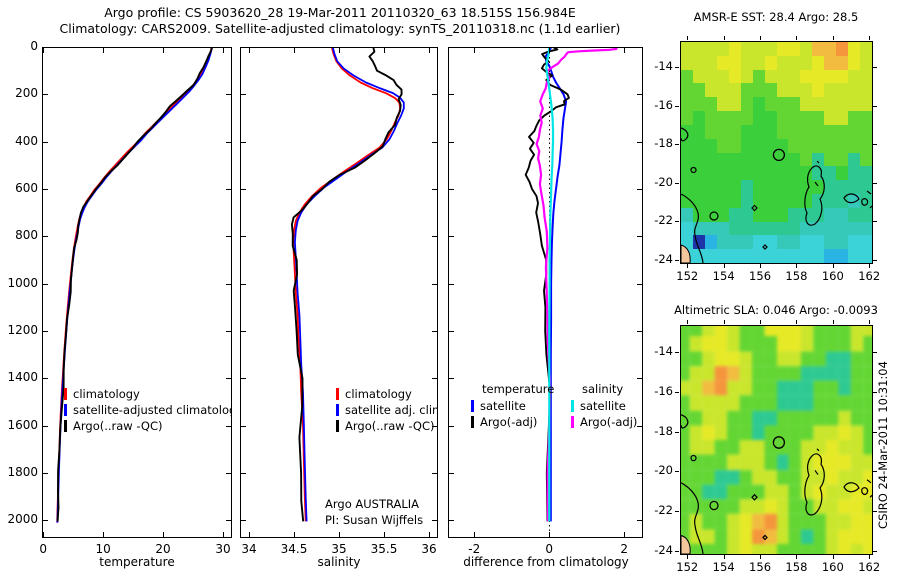 Image resolution: width=900 pixels, height=580 pixels. What do you see at coordinates (518, 389) in the screenshot?
I see `difference-temperature-legend-header: temperature` at bounding box center [518, 389].